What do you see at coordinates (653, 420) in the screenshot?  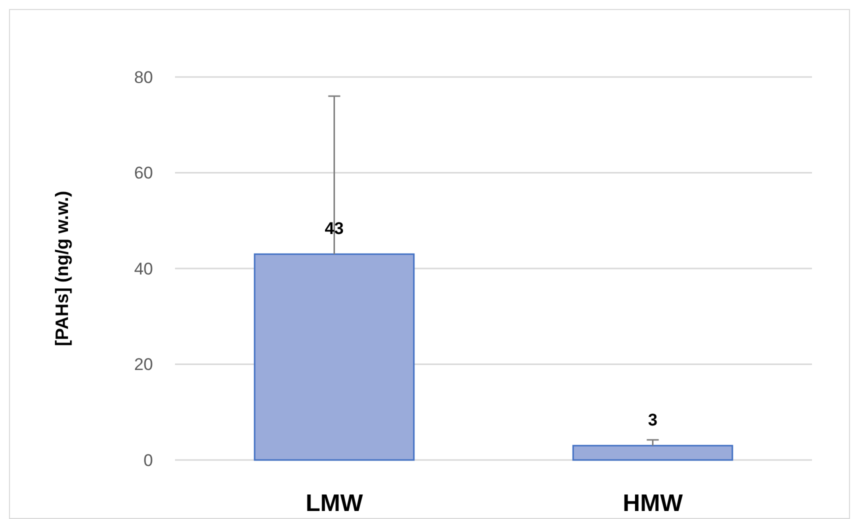 I see `data-label: 3` at bounding box center [653, 420].